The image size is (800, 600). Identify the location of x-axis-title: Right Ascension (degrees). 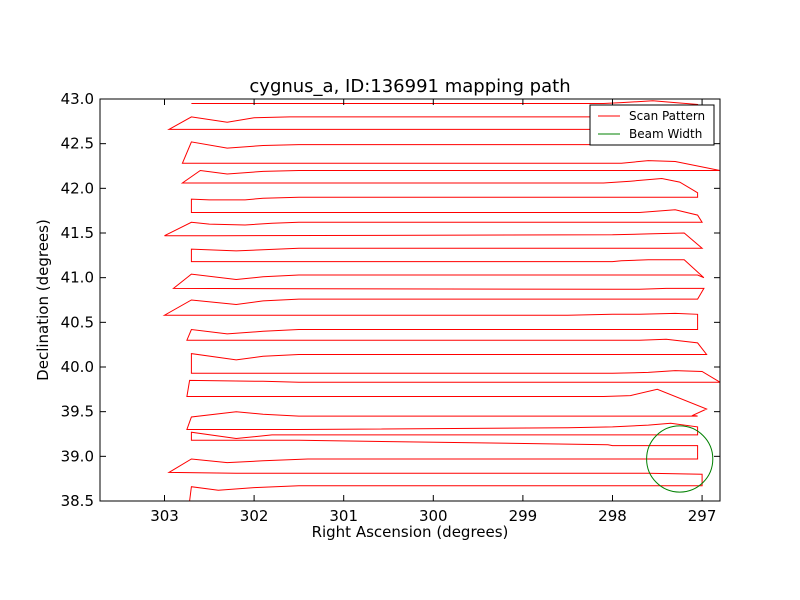
(410, 532).